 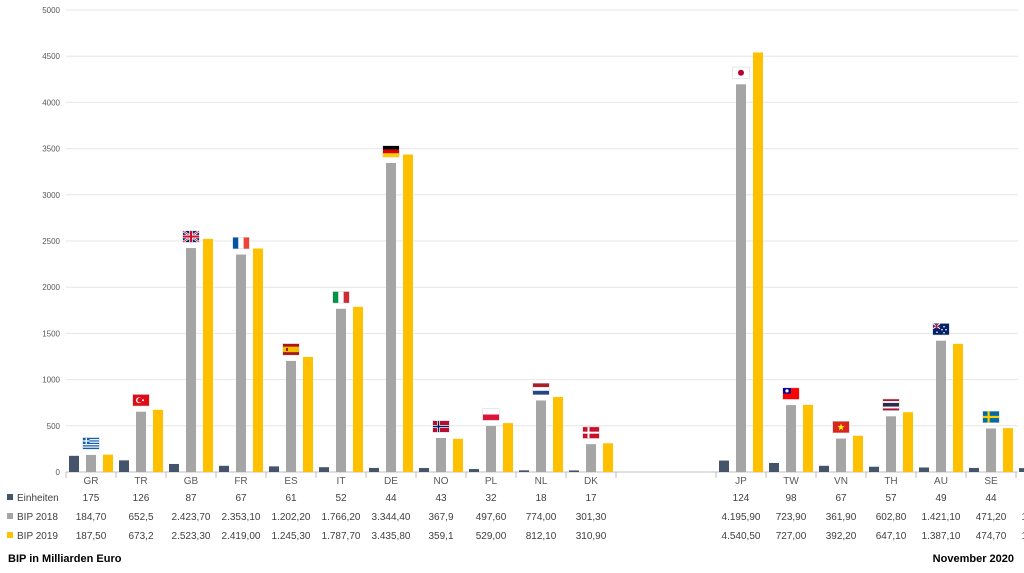 What do you see at coordinates (291, 416) in the screenshot?
I see `bar-bip-2018-es` at bounding box center [291, 416].